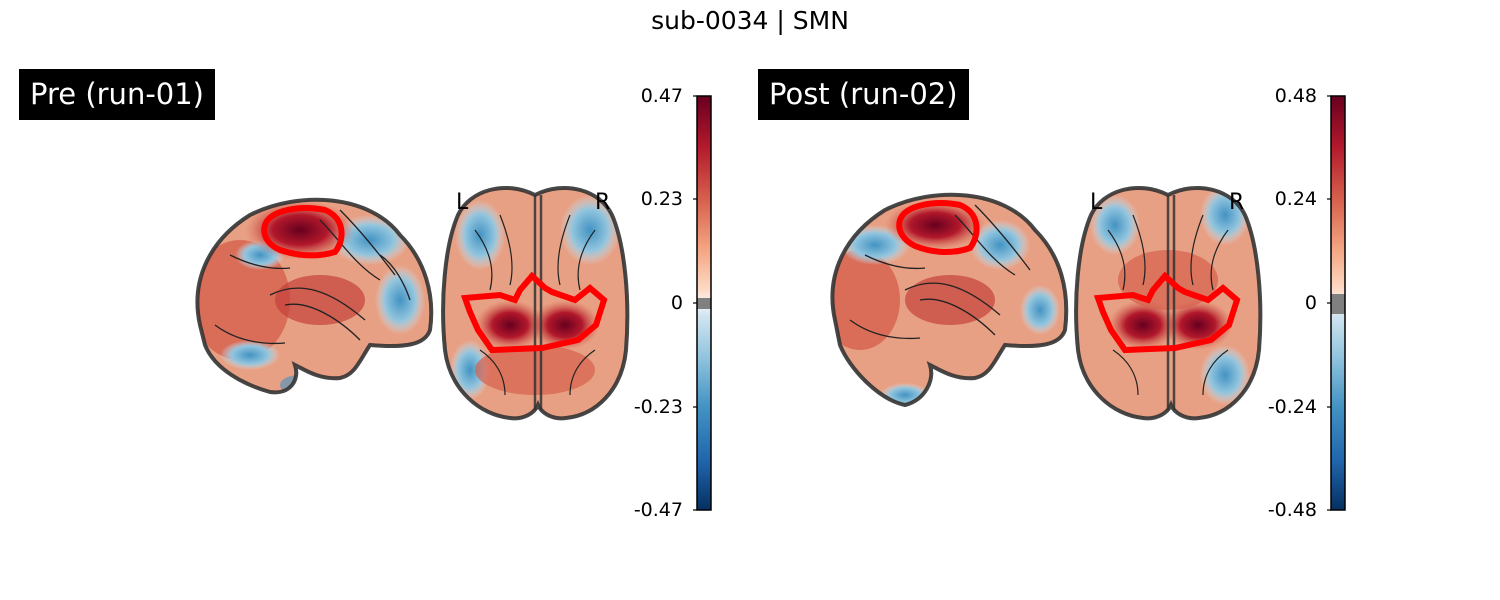 This screenshot has width=1500, height=600. What do you see at coordinates (1310, 303) in the screenshot?
I see `post-colorbar-tick-zero: 0` at bounding box center [1310, 303].